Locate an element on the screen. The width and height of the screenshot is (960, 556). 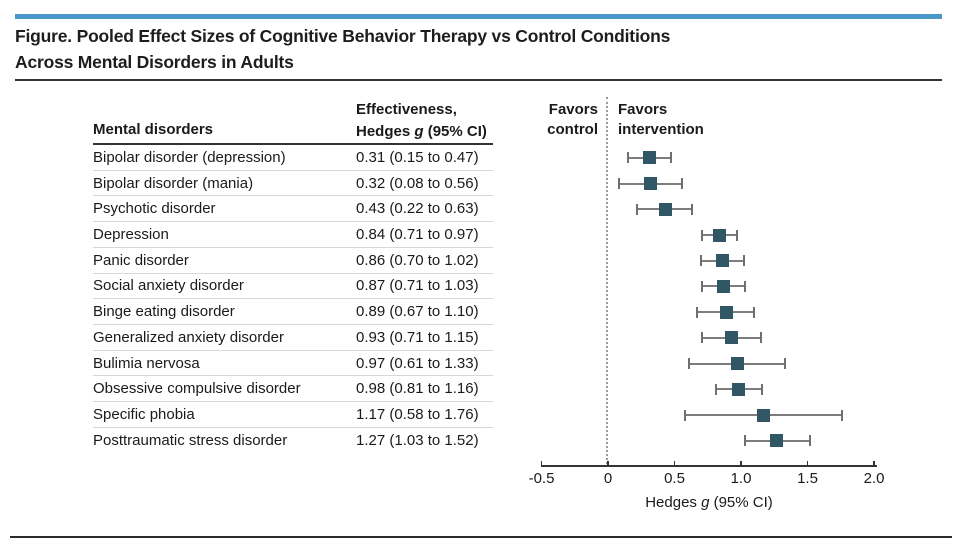
x-axis-line is located at coordinates (709, 466).